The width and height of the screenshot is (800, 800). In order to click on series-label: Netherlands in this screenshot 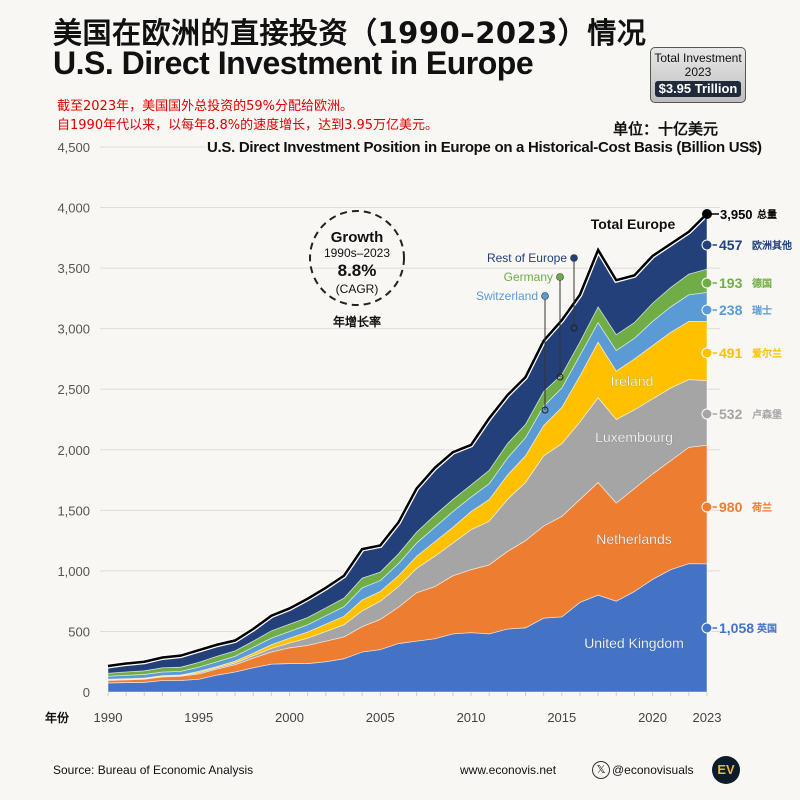, I will do `click(634, 539)`.